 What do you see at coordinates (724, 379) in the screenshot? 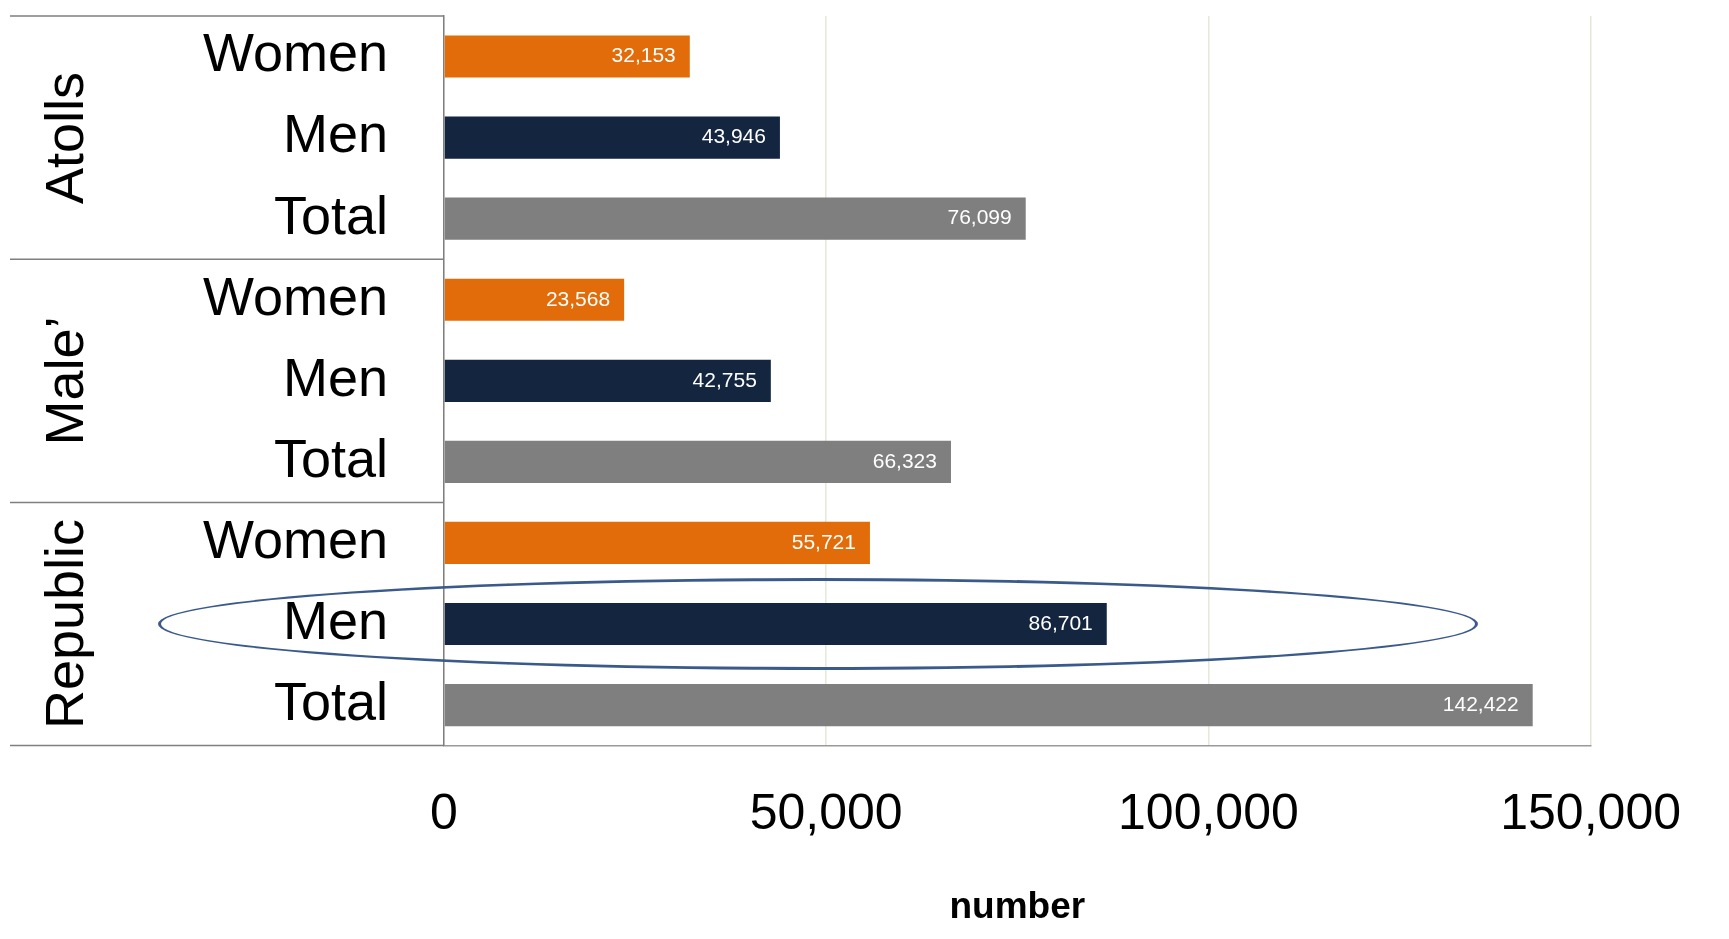
I see `data-label: 42,755` at bounding box center [724, 379].